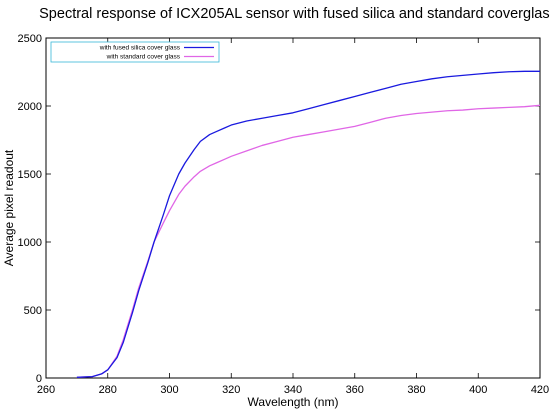 The width and height of the screenshot is (550, 412). What do you see at coordinates (231, 390) in the screenshot?
I see `x-tick-label: 320` at bounding box center [231, 390].